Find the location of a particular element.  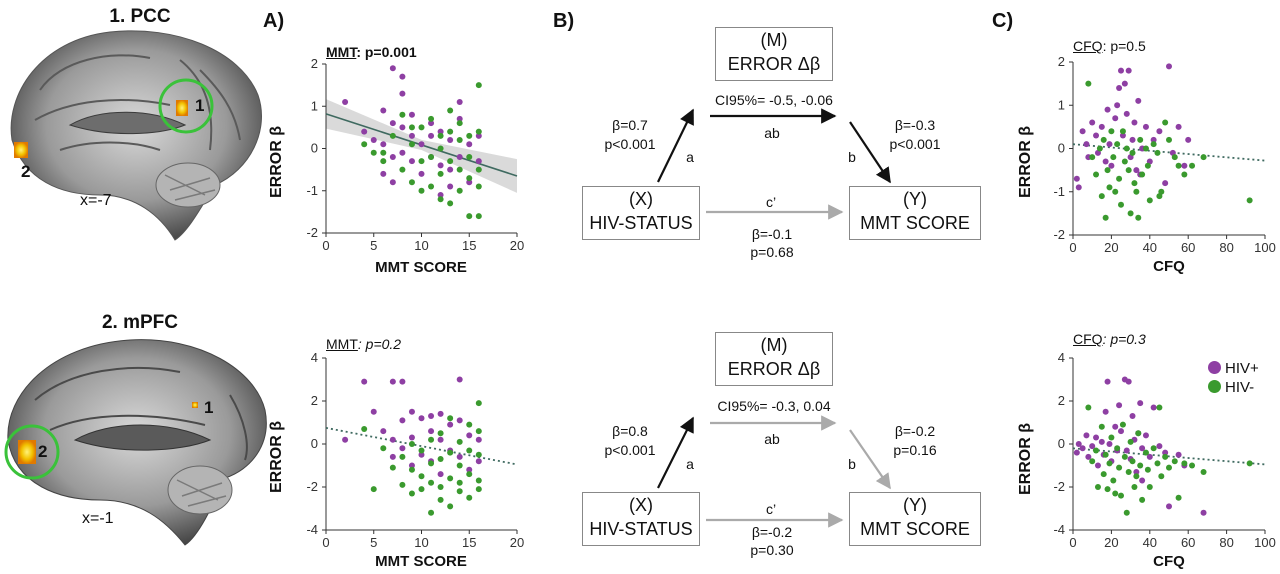

plot-title-stat: : p=0.3 is located at coordinates (1124, 339).